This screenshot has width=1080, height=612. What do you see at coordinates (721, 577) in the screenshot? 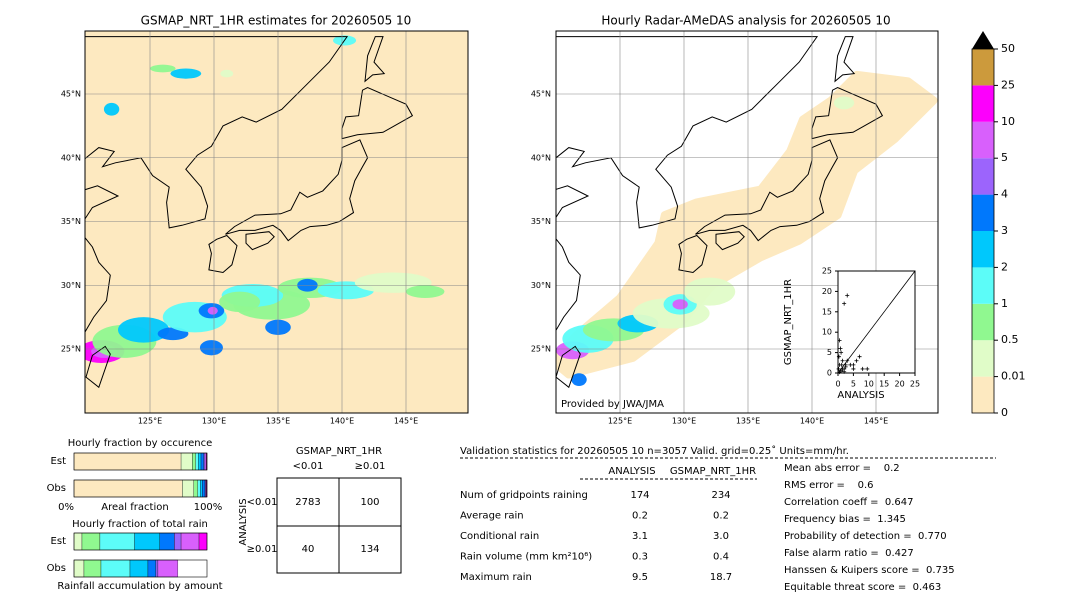
I see `gsmap-value: 18.7` at bounding box center [721, 577].